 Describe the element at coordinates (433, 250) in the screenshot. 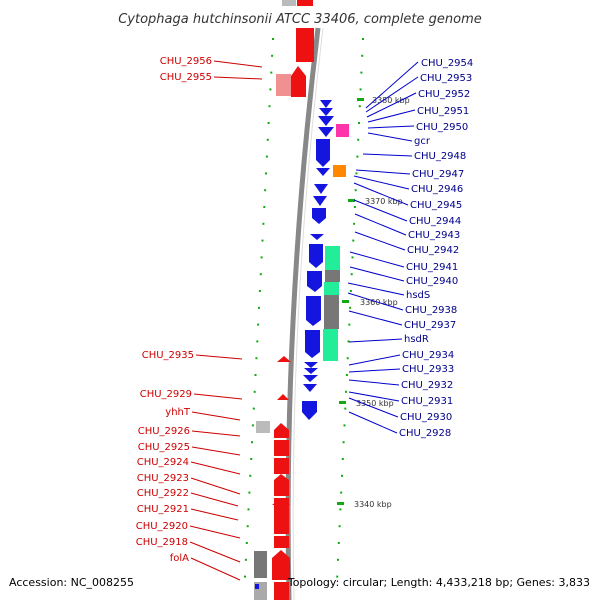

I see `gene-label: CHU_2942` at that location.